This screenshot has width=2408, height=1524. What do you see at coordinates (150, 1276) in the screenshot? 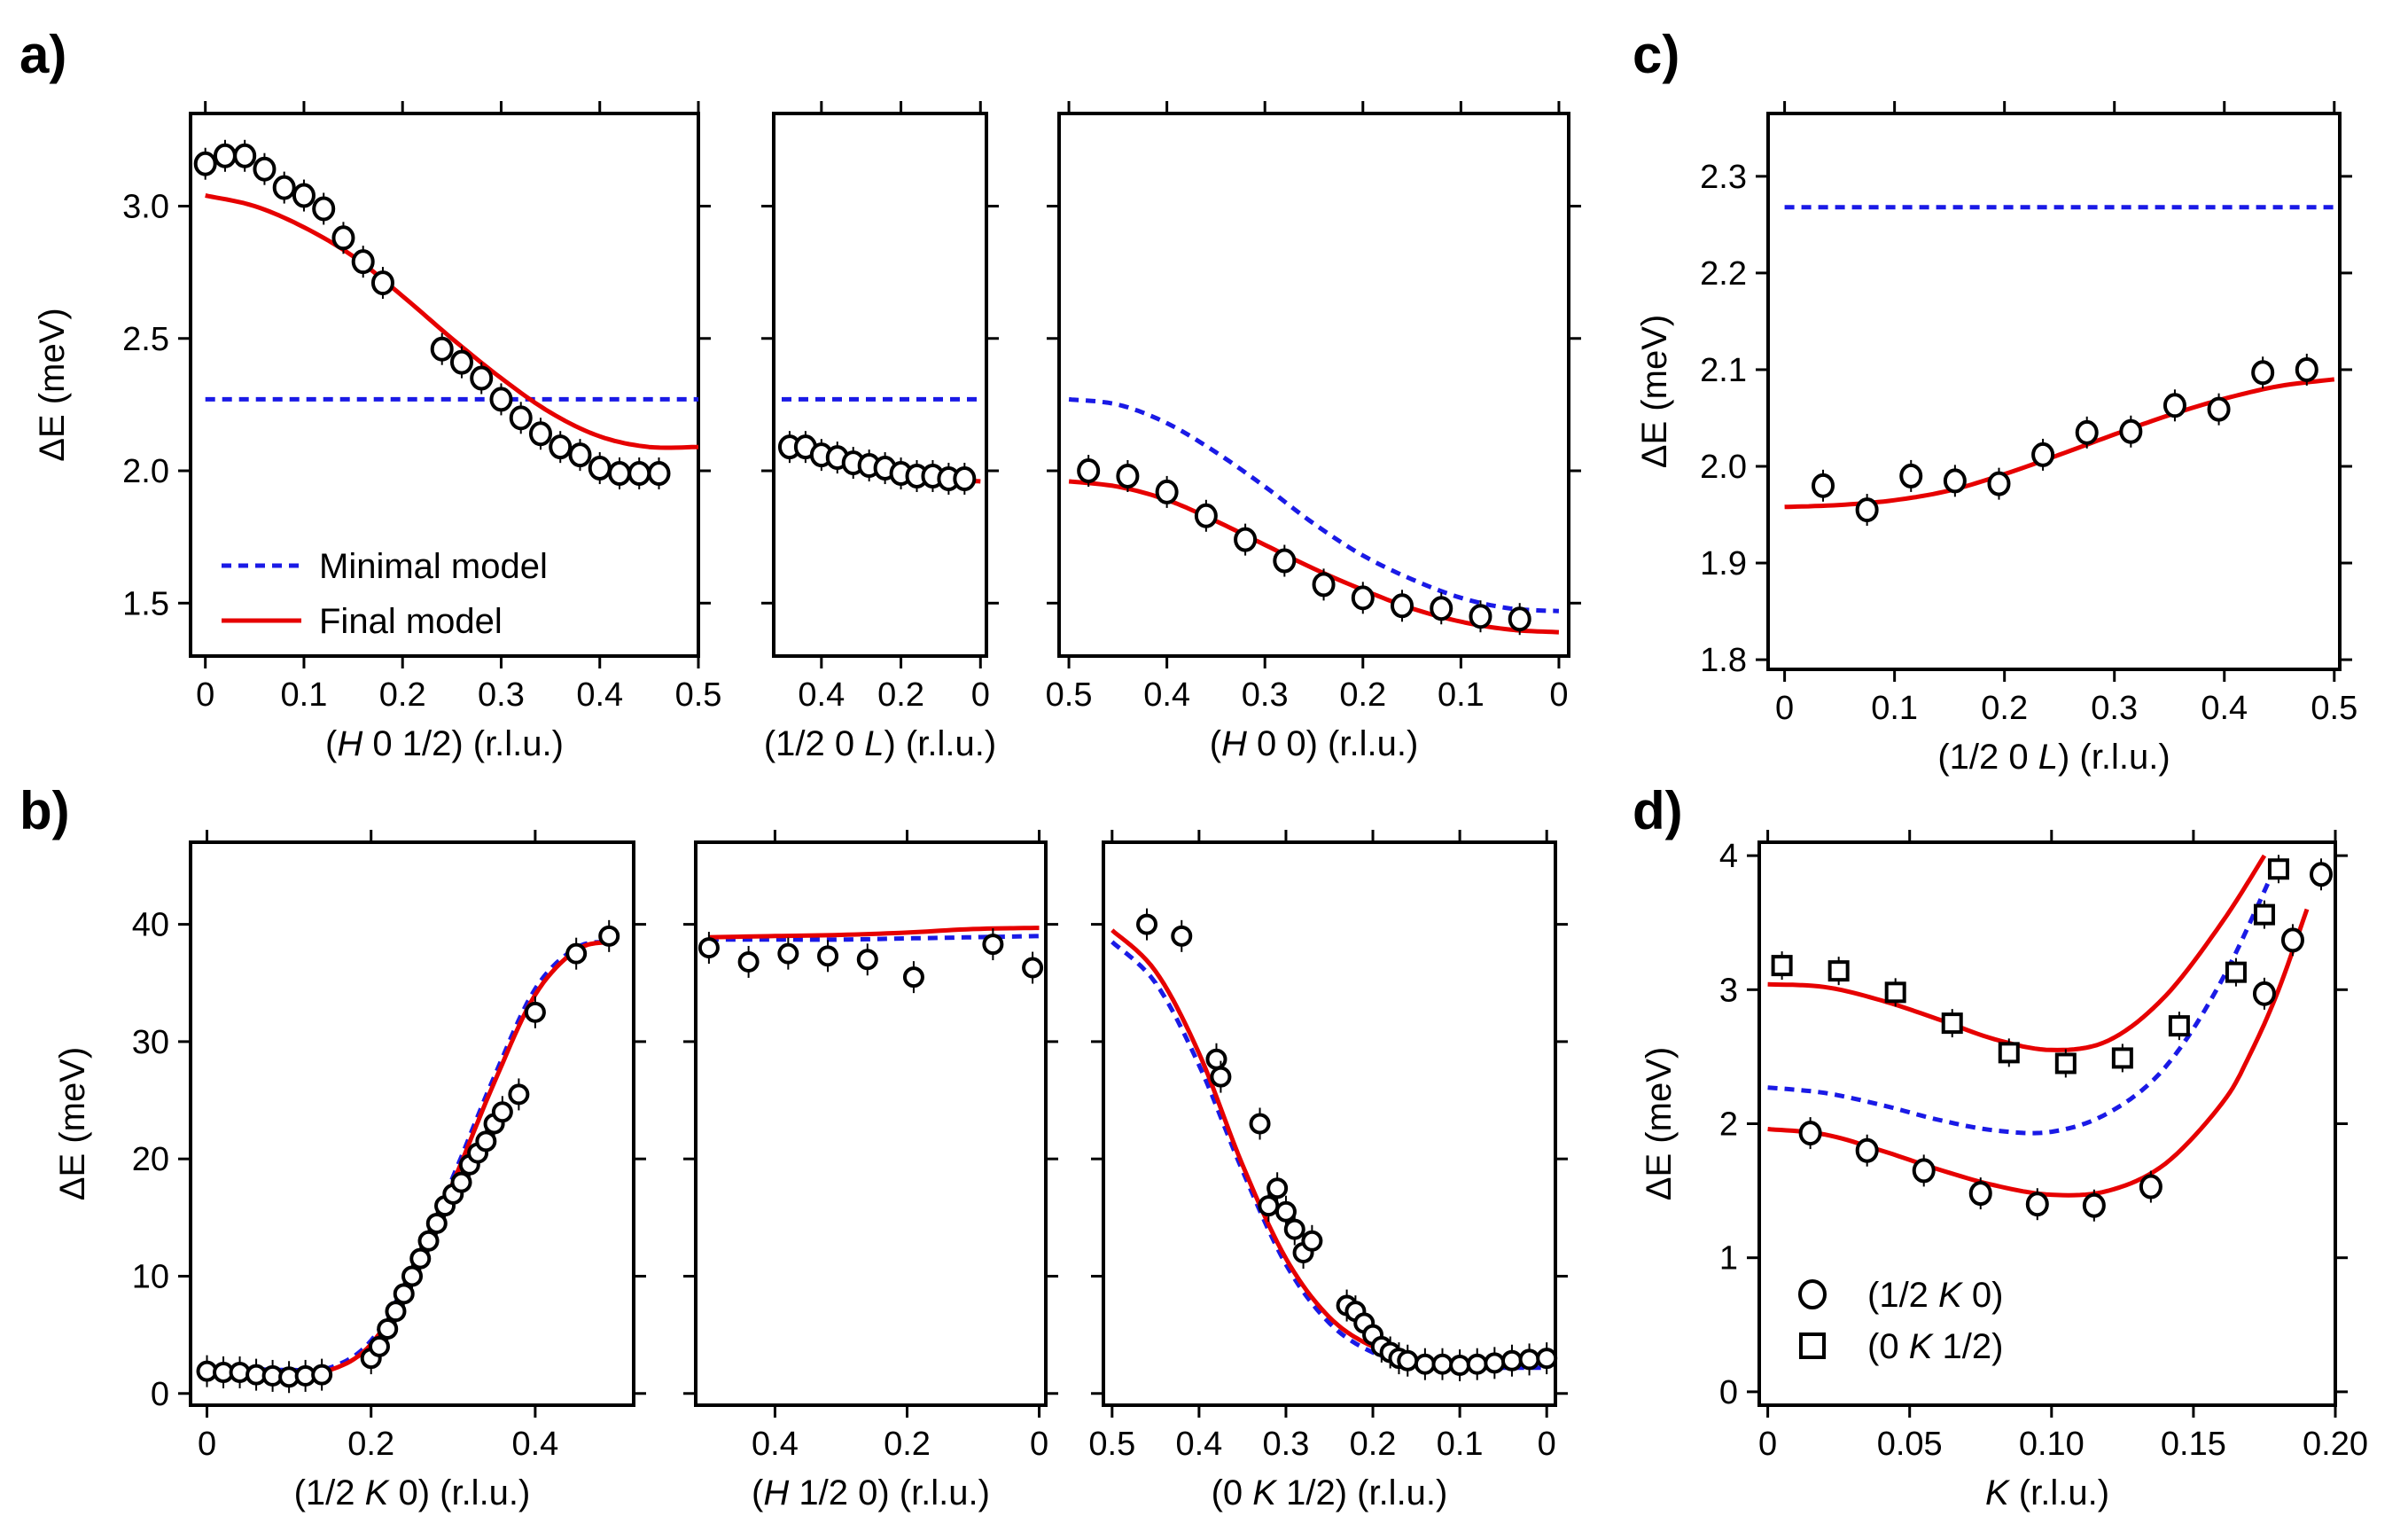
I see `y-tick-label: 10` at bounding box center [150, 1276].